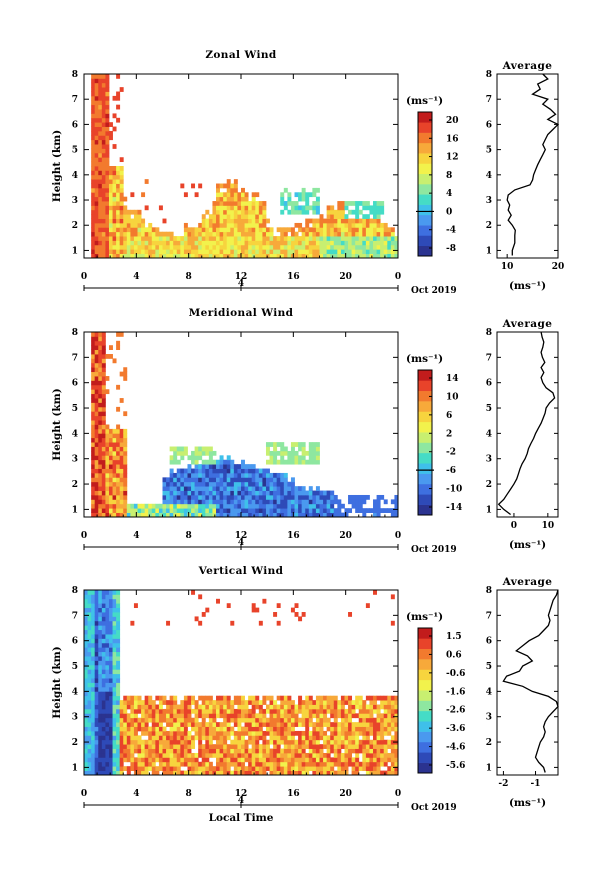  Describe the element at coordinates (241, 571) in the screenshot. I see `panel-title: Vertical Wind` at that location.